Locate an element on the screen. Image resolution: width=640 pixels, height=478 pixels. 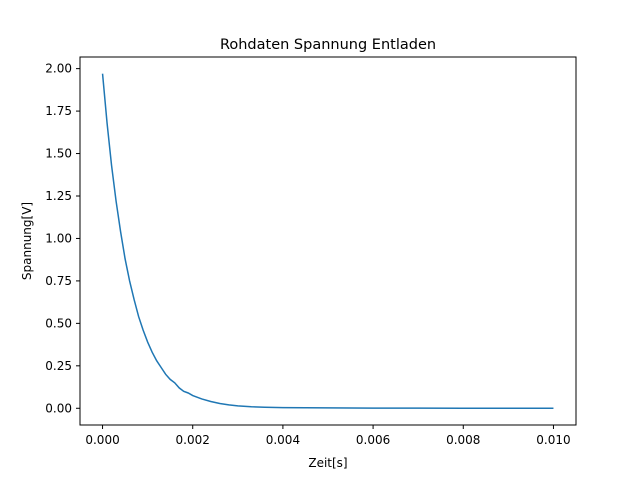
y-tick-label: 0.75 is located at coordinates (58, 281).